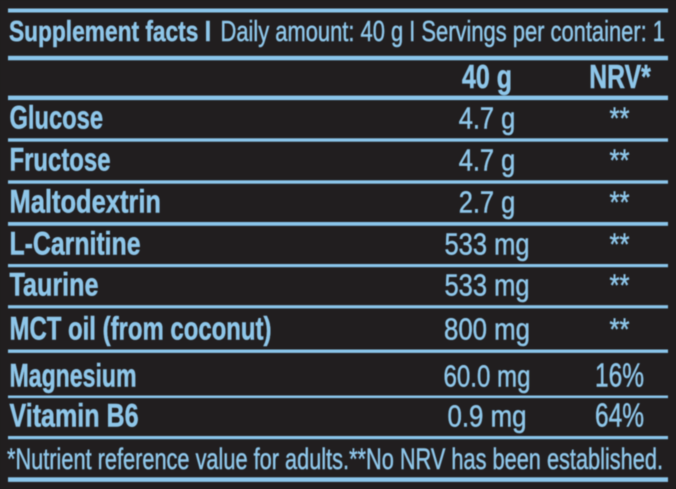 Image resolution: width=676 pixels, height=489 pixels. What do you see at coordinates (60, 160) in the screenshot?
I see `svg-text: Fructose` at bounding box center [60, 160].